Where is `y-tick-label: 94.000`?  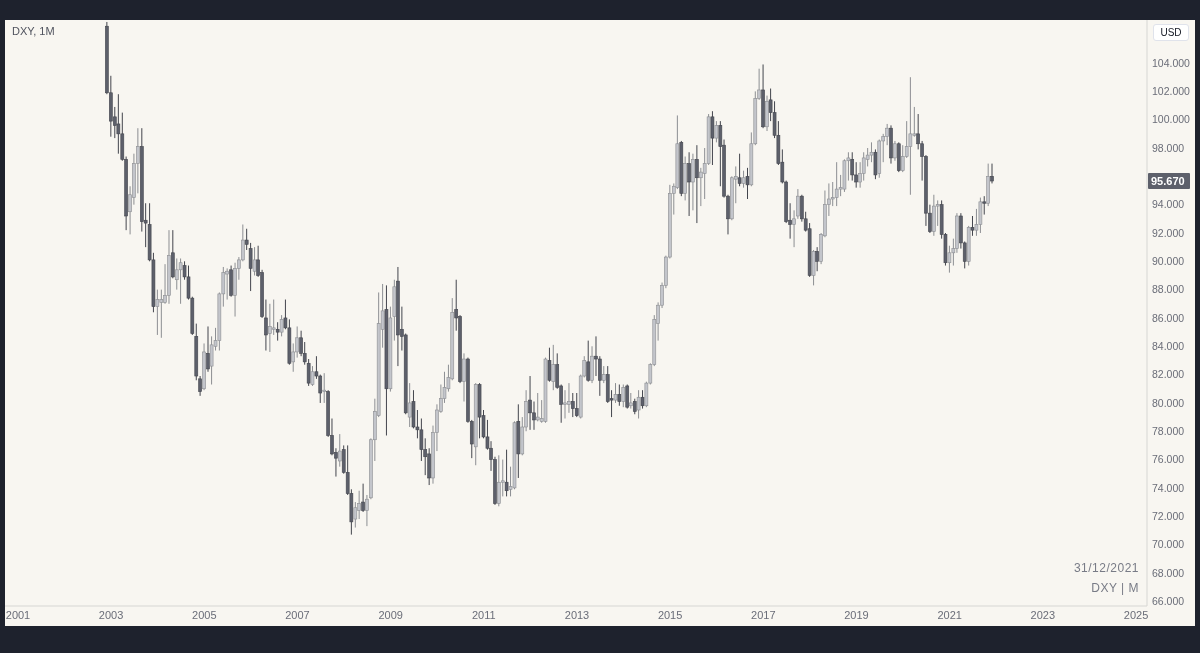 y-tick-label: 94.000 is located at coordinates (1168, 204).